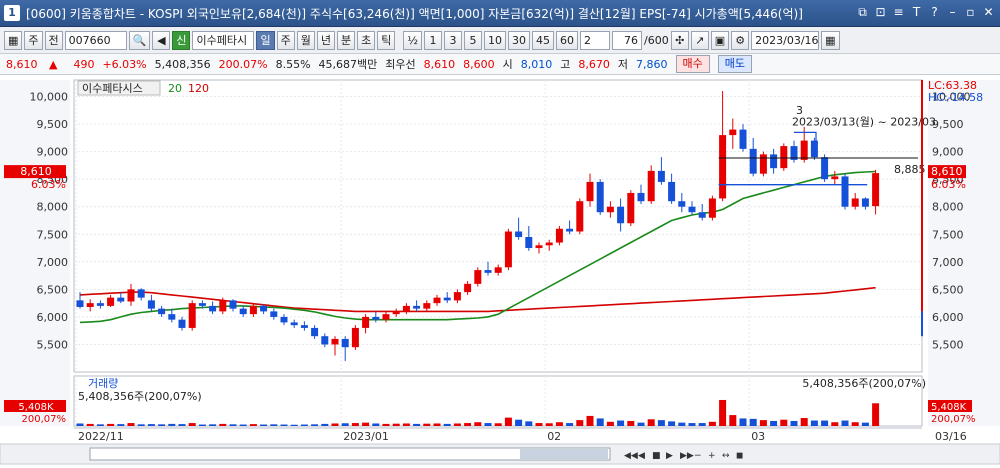 The width and height of the screenshot is (1000, 468). What do you see at coordinates (687, 456) in the screenshot?
I see `nav-control-icon: ▶▶` at bounding box center [687, 456].